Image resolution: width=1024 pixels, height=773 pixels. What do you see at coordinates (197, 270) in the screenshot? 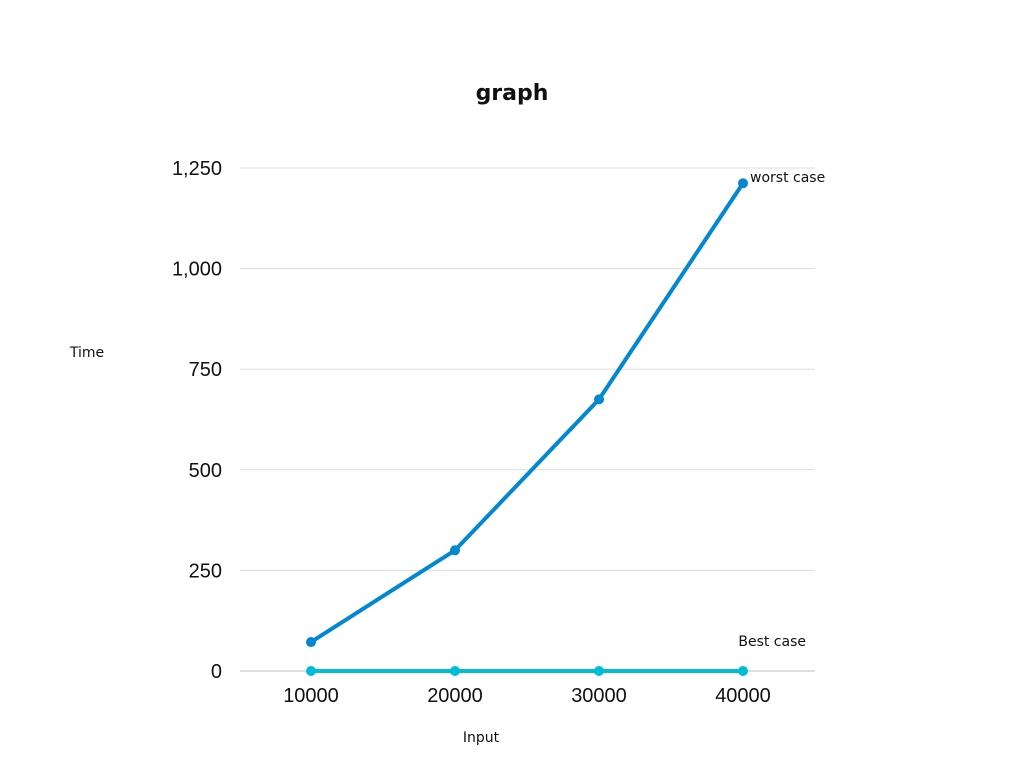
I see `y-tick-label: 1,000` at bounding box center [197, 270].